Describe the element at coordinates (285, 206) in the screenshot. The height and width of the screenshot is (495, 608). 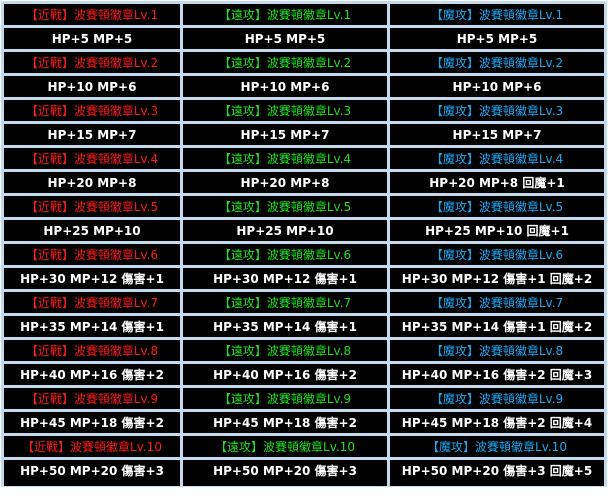
I see `badge-name-ranged: 【遠攻】波賽頓徽章Lv.5` at that location.